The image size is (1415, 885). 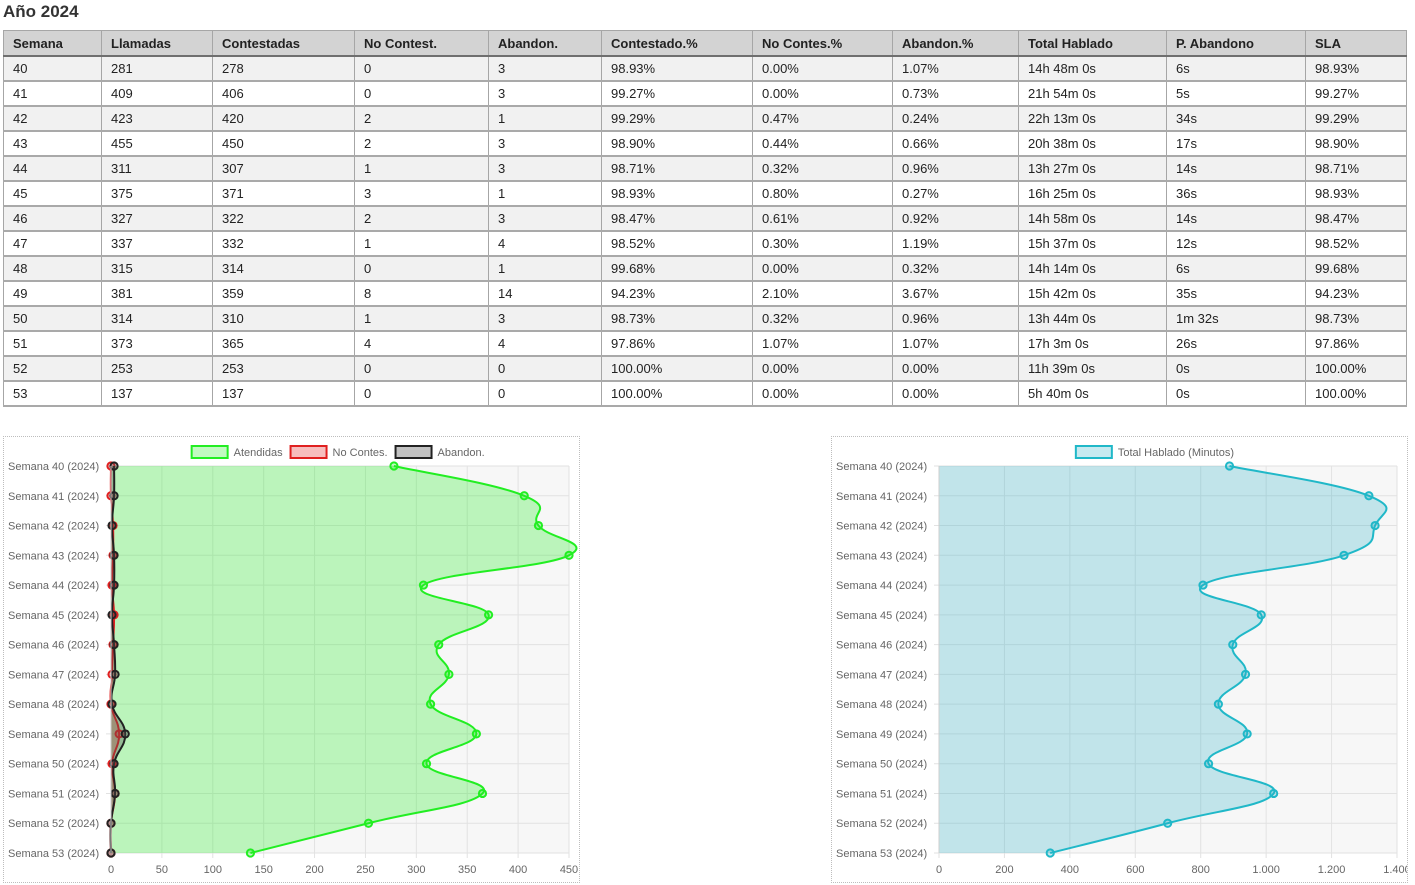 I want to click on table-cell: 13h 27m 0s, so click(x=1092, y=168).